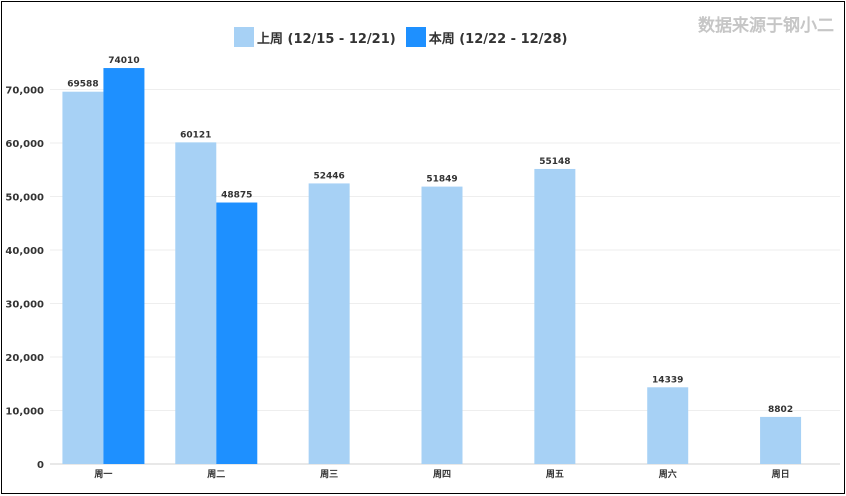  What do you see at coordinates (244, 37) in the screenshot?
I see `legend-swatch-last-week` at bounding box center [244, 37].